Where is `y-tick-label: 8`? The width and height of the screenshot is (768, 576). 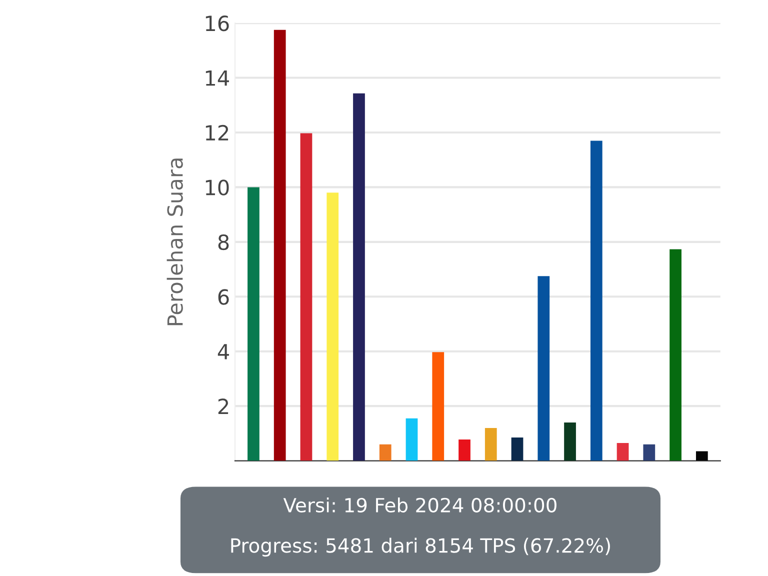
y-tick-label: 8 is located at coordinates (223, 242).